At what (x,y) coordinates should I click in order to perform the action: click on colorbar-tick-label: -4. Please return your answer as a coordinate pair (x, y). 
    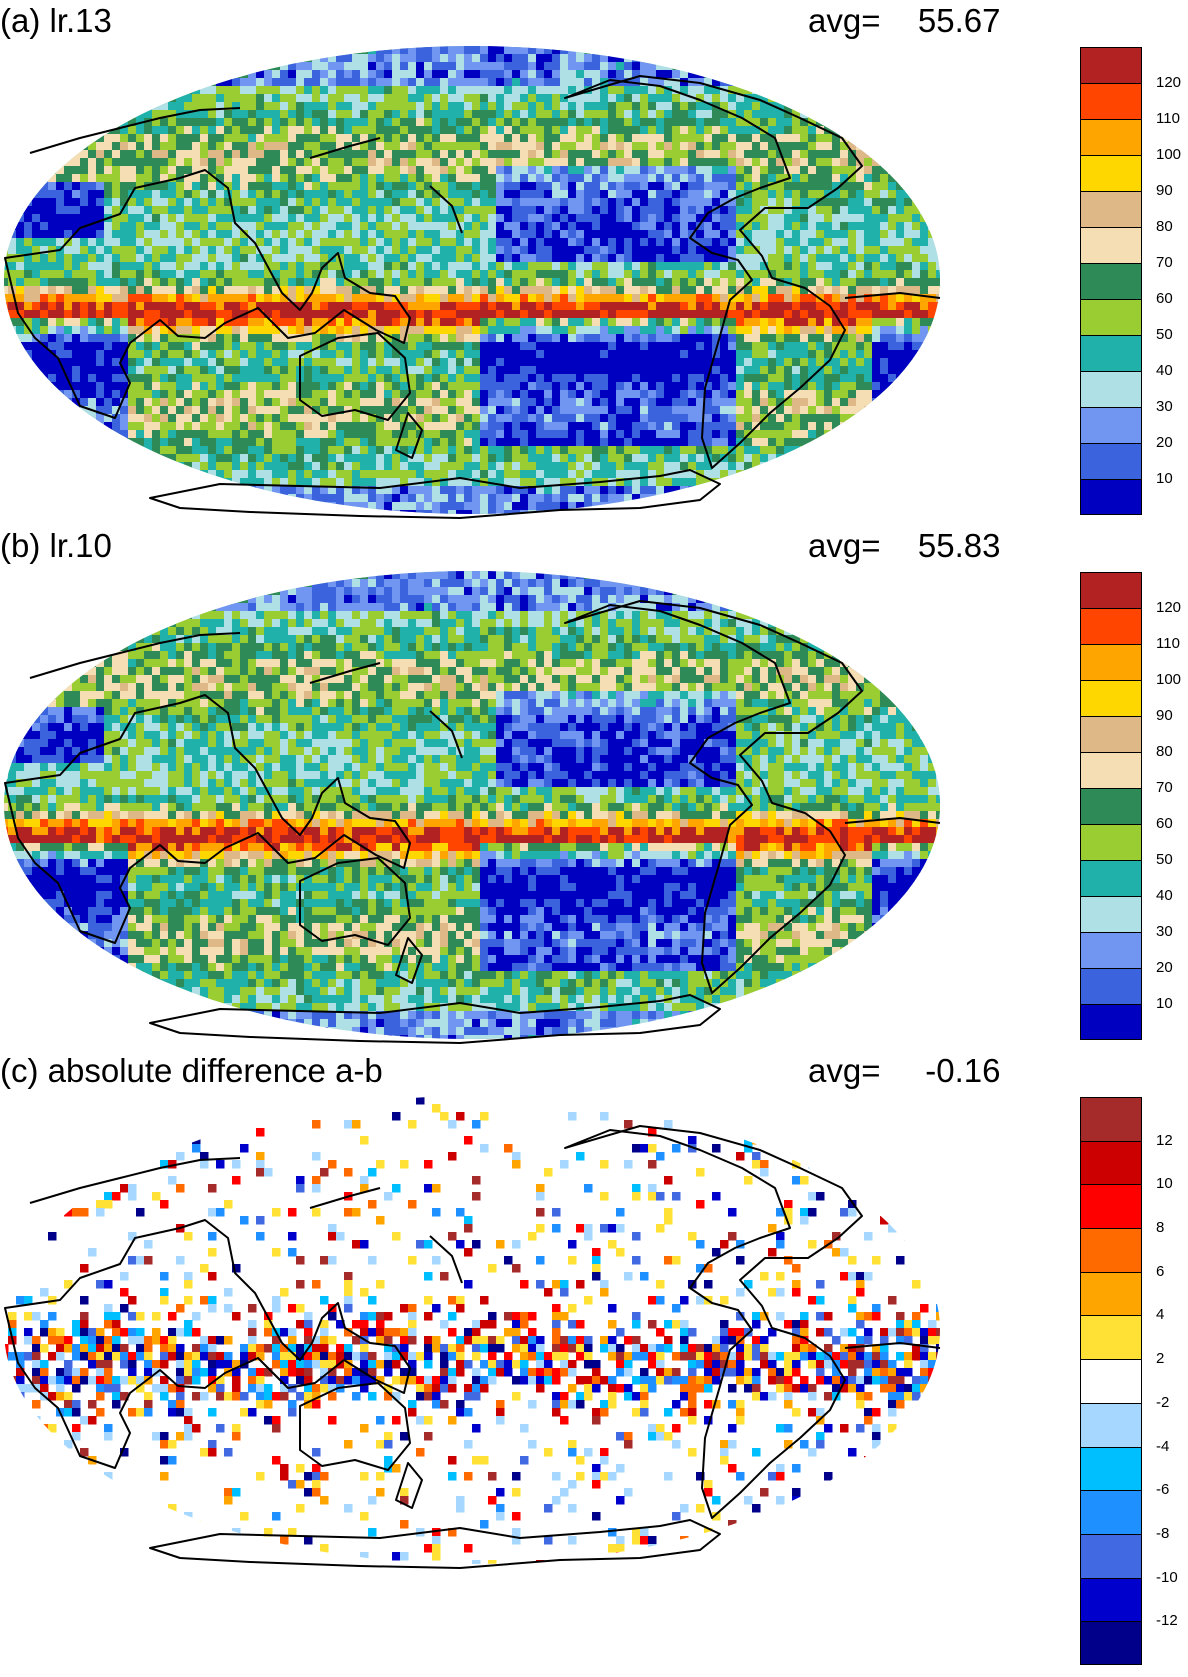
    Looking at the image, I should click on (1163, 1446).